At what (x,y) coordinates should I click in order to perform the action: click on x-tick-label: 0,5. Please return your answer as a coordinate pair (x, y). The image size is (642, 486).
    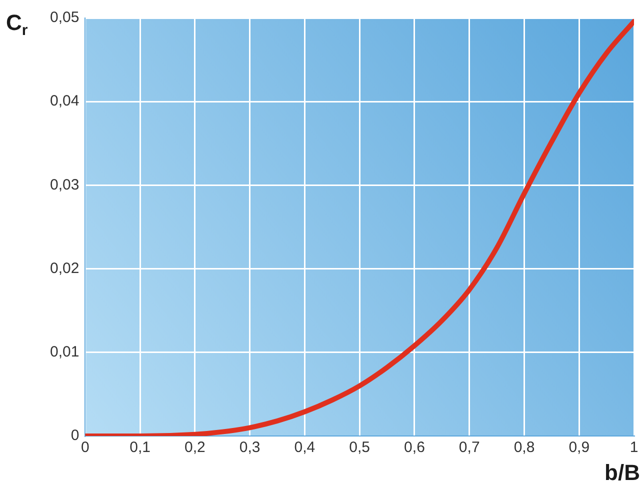
    Looking at the image, I should click on (359, 447).